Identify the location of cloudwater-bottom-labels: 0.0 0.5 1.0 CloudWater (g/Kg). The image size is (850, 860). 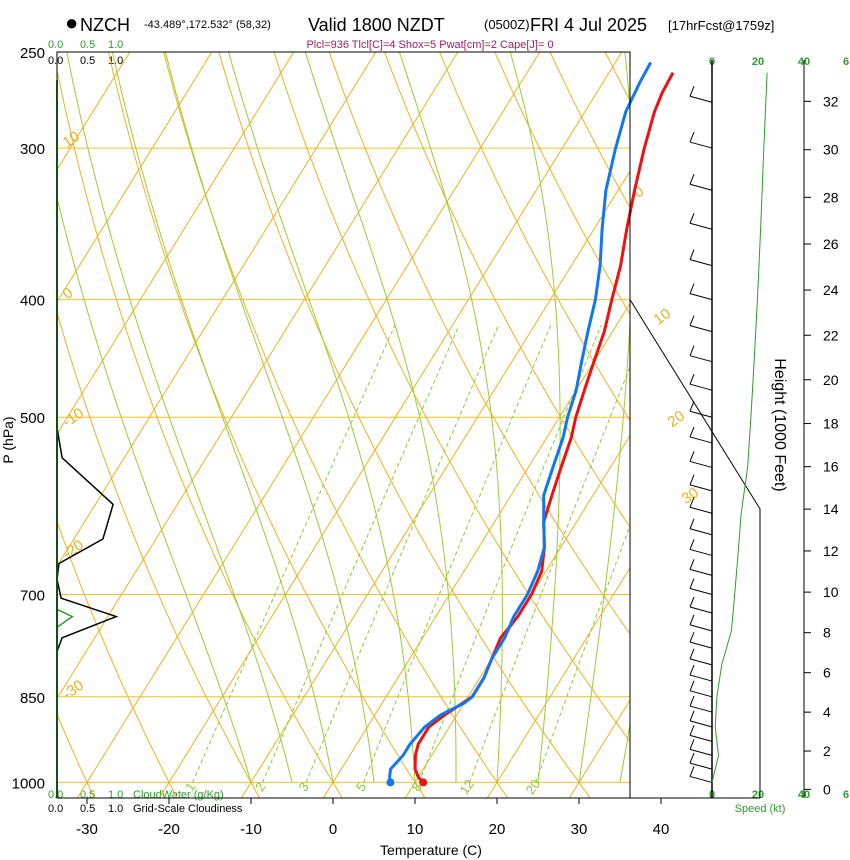
(136, 795).